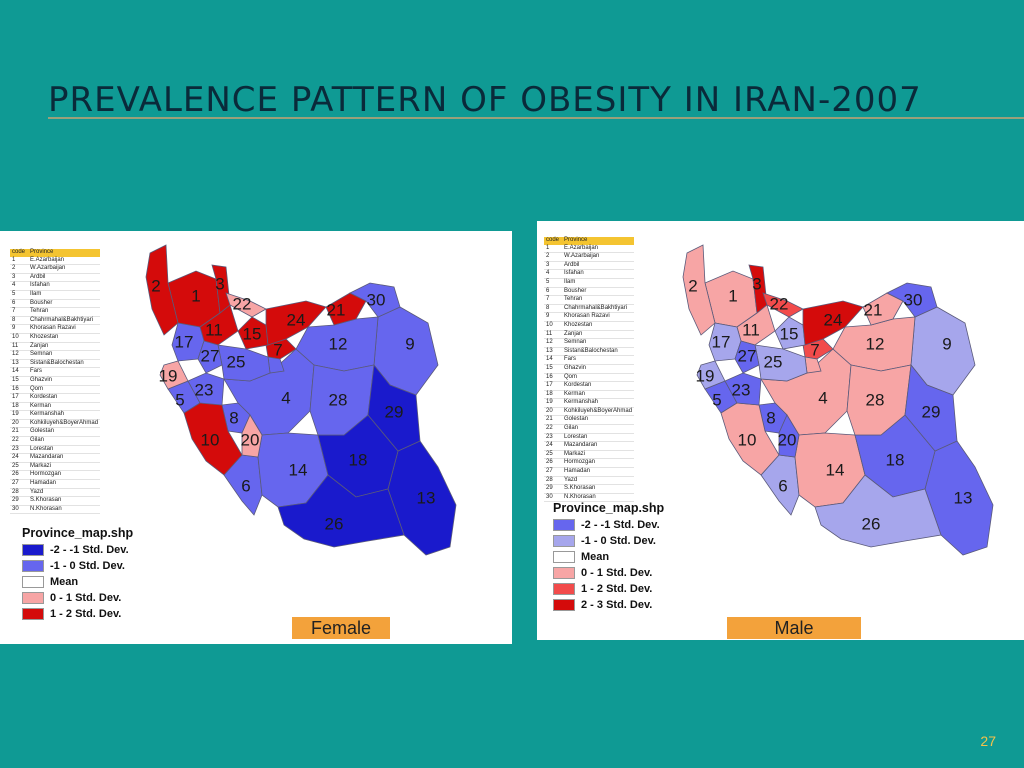  I want to click on province-label-8: 8, so click(233, 417).